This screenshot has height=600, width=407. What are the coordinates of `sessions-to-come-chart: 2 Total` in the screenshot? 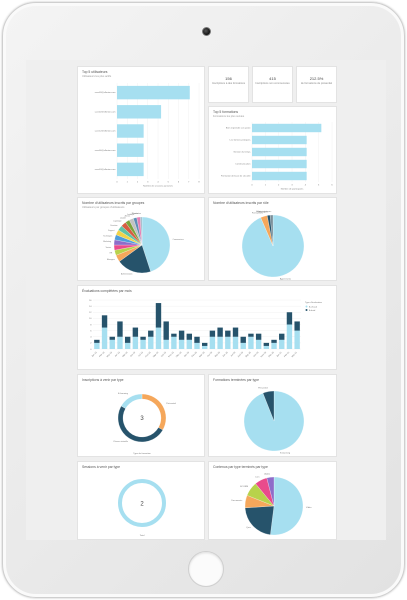 It's located at (142, 508).